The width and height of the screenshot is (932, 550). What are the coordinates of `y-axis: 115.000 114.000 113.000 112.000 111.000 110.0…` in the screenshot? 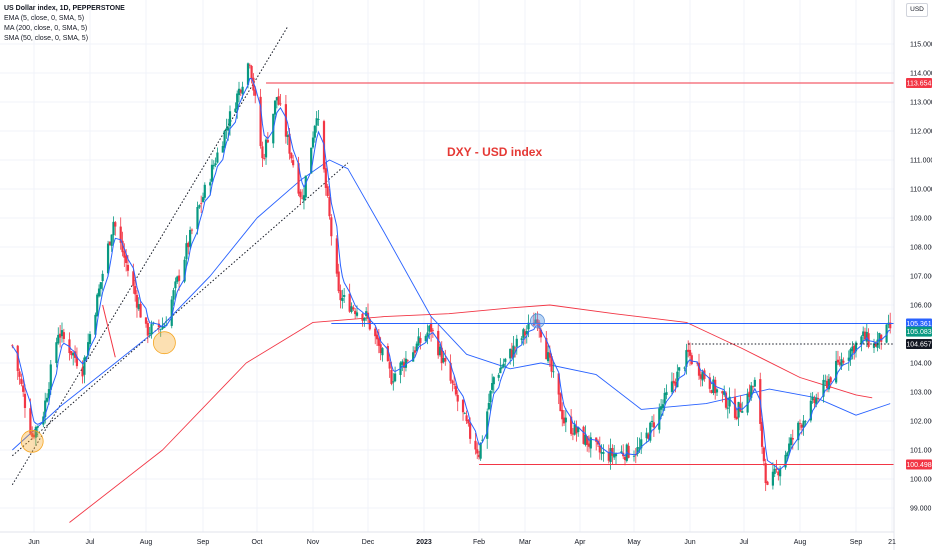 It's located at (921, 277).